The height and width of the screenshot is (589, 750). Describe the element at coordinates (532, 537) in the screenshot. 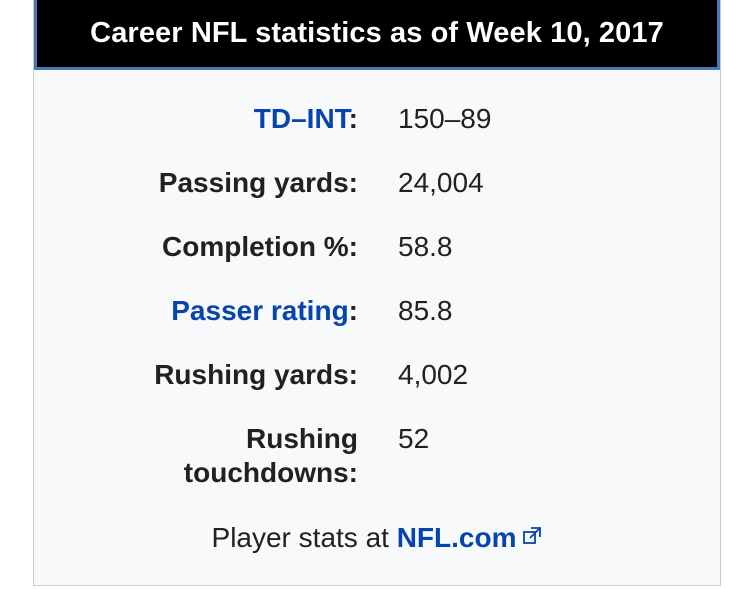

I see `external-link-icon` at that location.